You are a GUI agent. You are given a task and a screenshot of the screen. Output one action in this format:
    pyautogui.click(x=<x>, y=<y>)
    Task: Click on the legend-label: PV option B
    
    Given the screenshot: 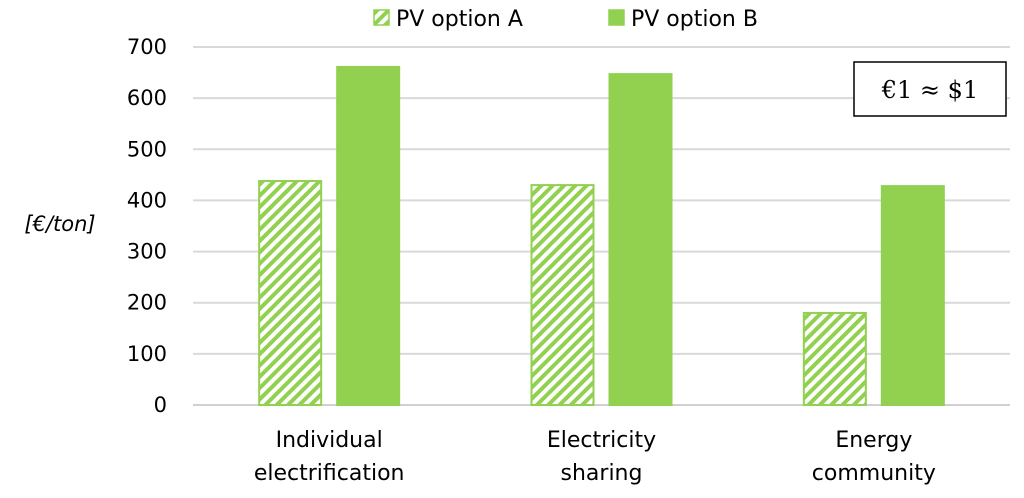 What is the action you would take?
    pyautogui.click(x=694, y=19)
    